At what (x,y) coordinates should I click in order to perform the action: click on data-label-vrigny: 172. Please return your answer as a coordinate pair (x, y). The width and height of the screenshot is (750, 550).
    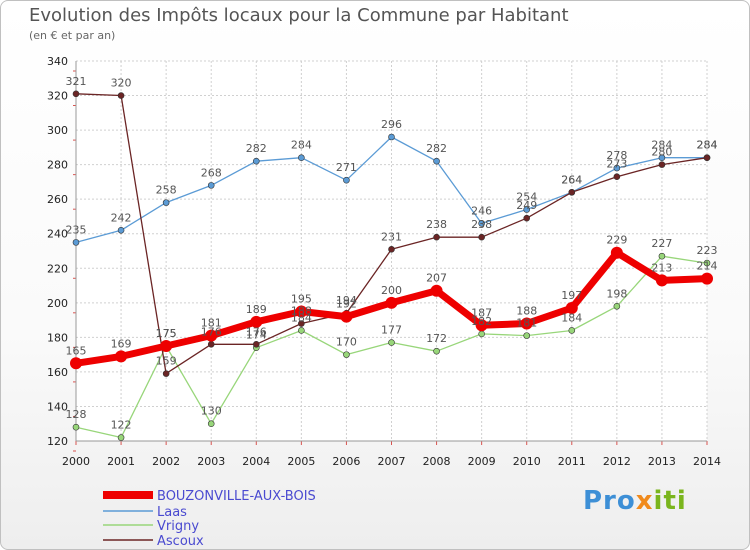
    Looking at the image, I should click on (436, 338).